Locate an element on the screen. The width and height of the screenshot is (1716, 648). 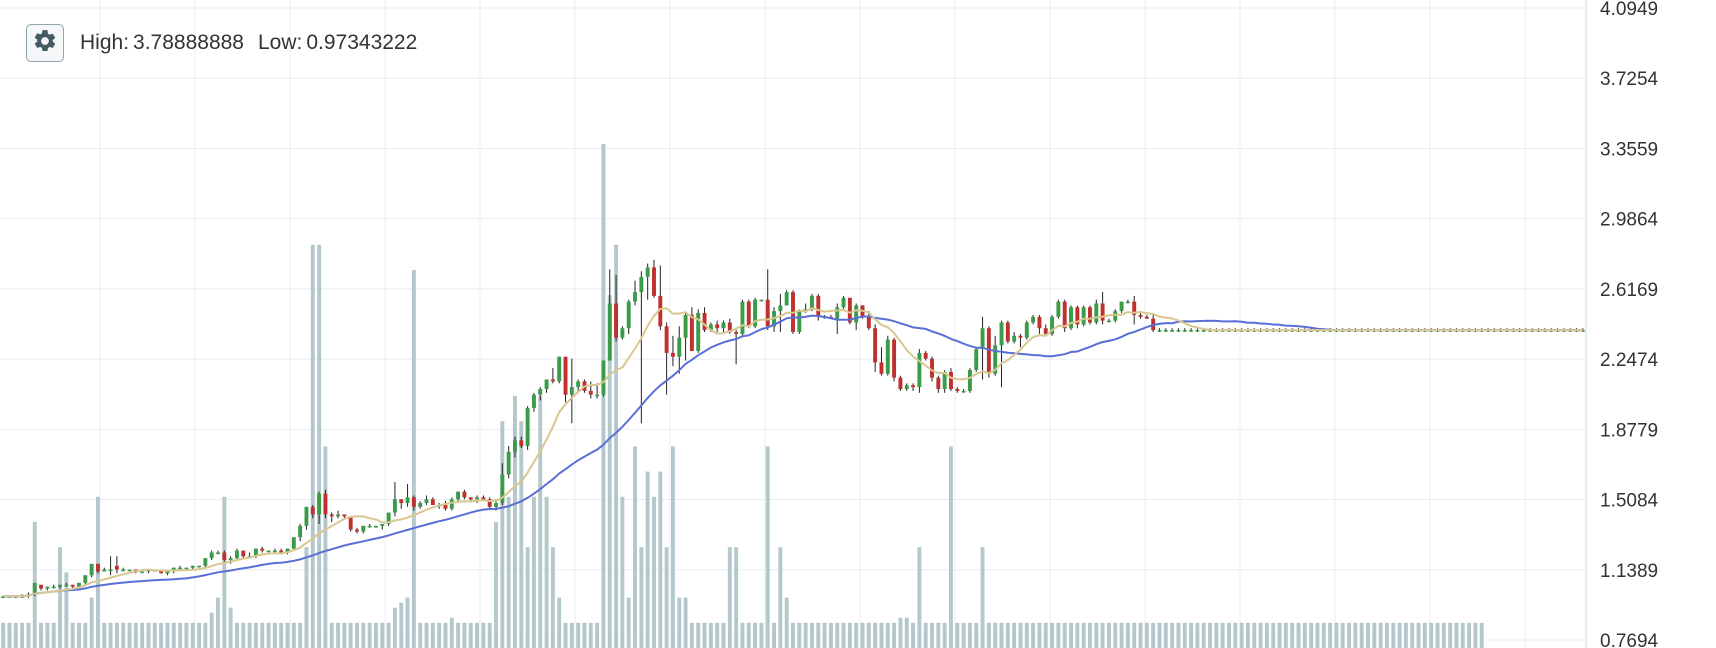
y-tick-label: 1.5084 is located at coordinates (1629, 501).